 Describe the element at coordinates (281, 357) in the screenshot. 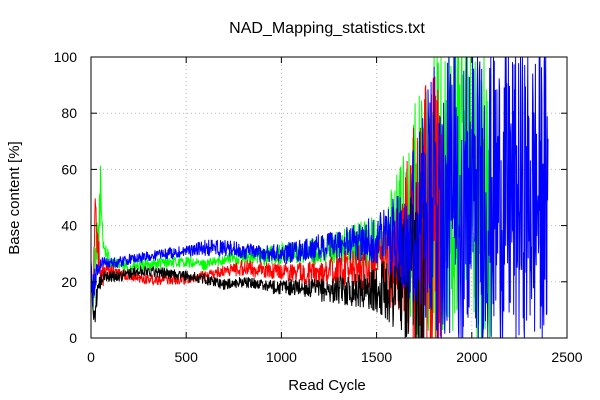

I see `x-tick-label: 1000` at that location.